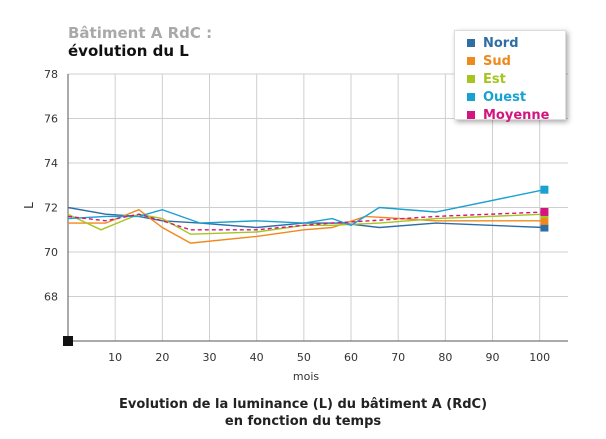 The width and height of the screenshot is (606, 439). Describe the element at coordinates (304, 357) in the screenshot. I see `x-tick-label: 50` at that location.